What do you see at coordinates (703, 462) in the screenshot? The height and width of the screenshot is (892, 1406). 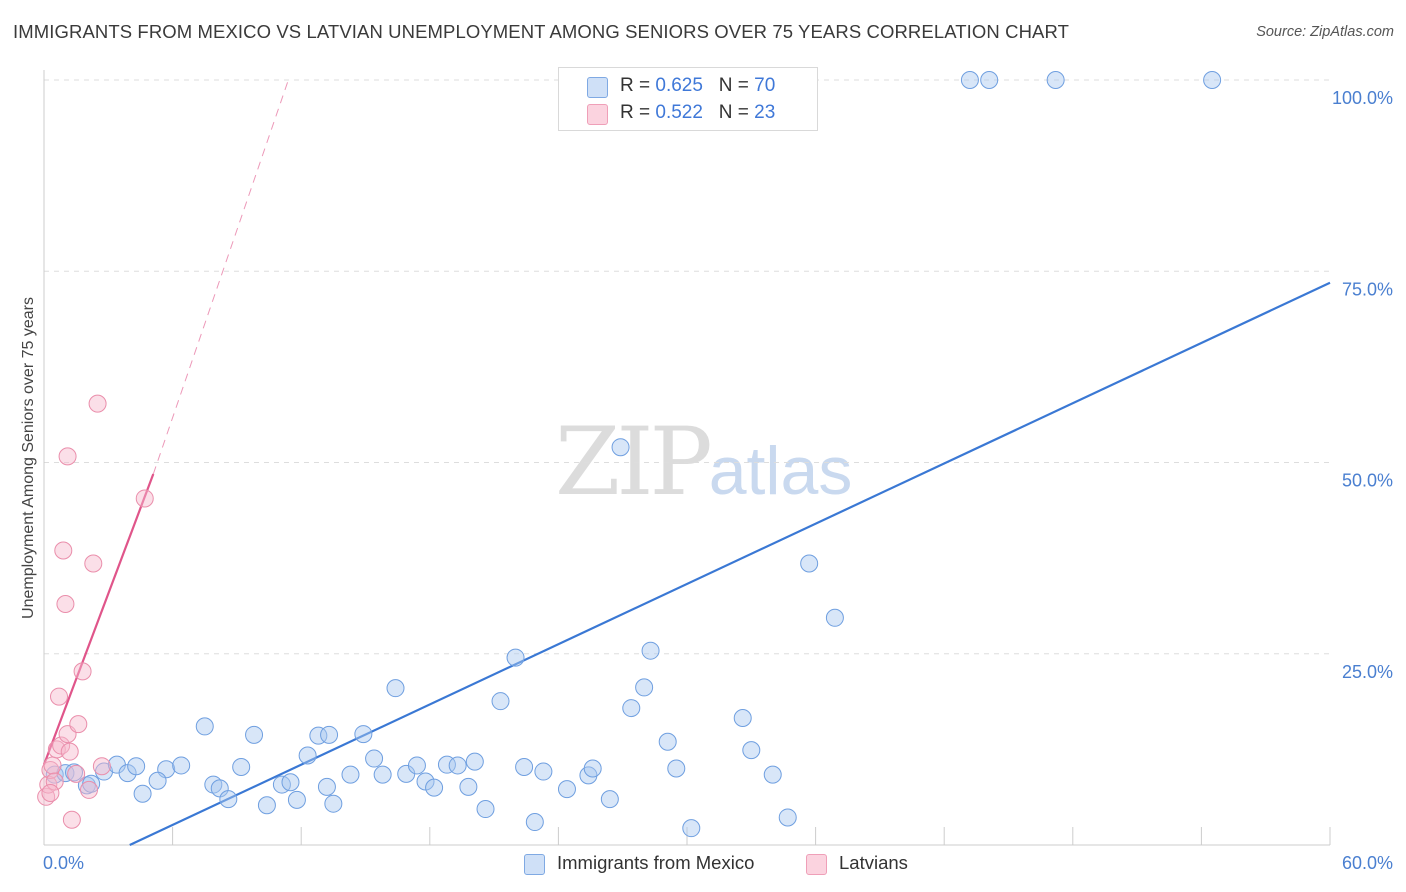 I see `watermark: ZIPatlas` at bounding box center [703, 462].